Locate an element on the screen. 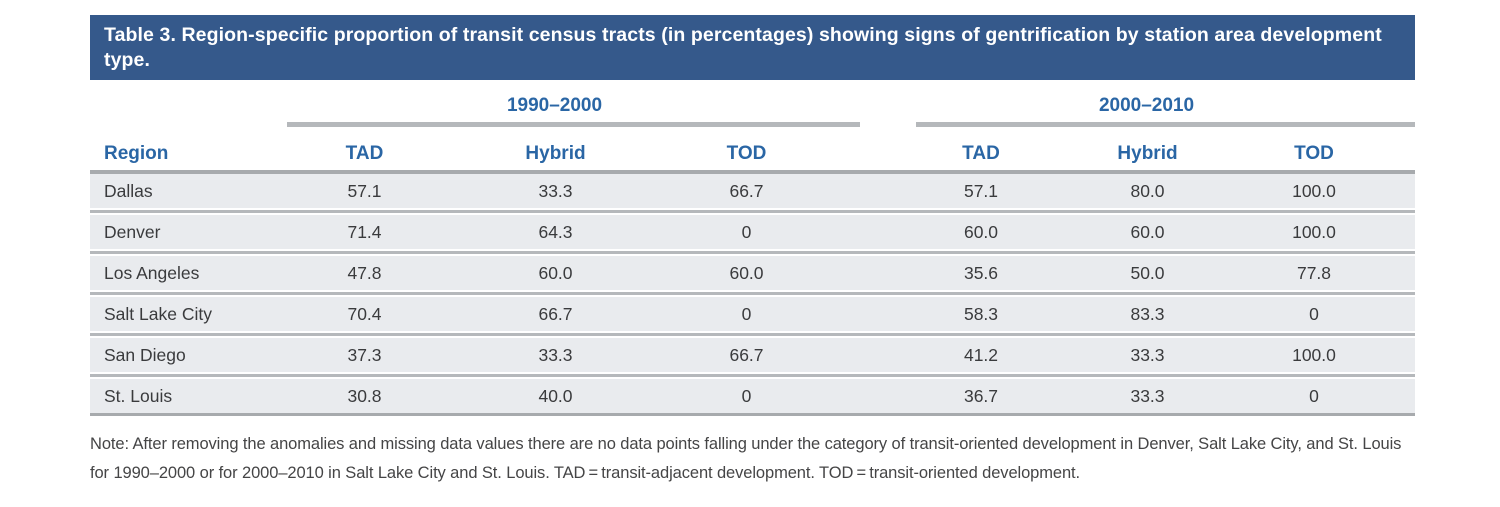  period-label-2000-2010: 2000–2010 is located at coordinates (1146, 105).